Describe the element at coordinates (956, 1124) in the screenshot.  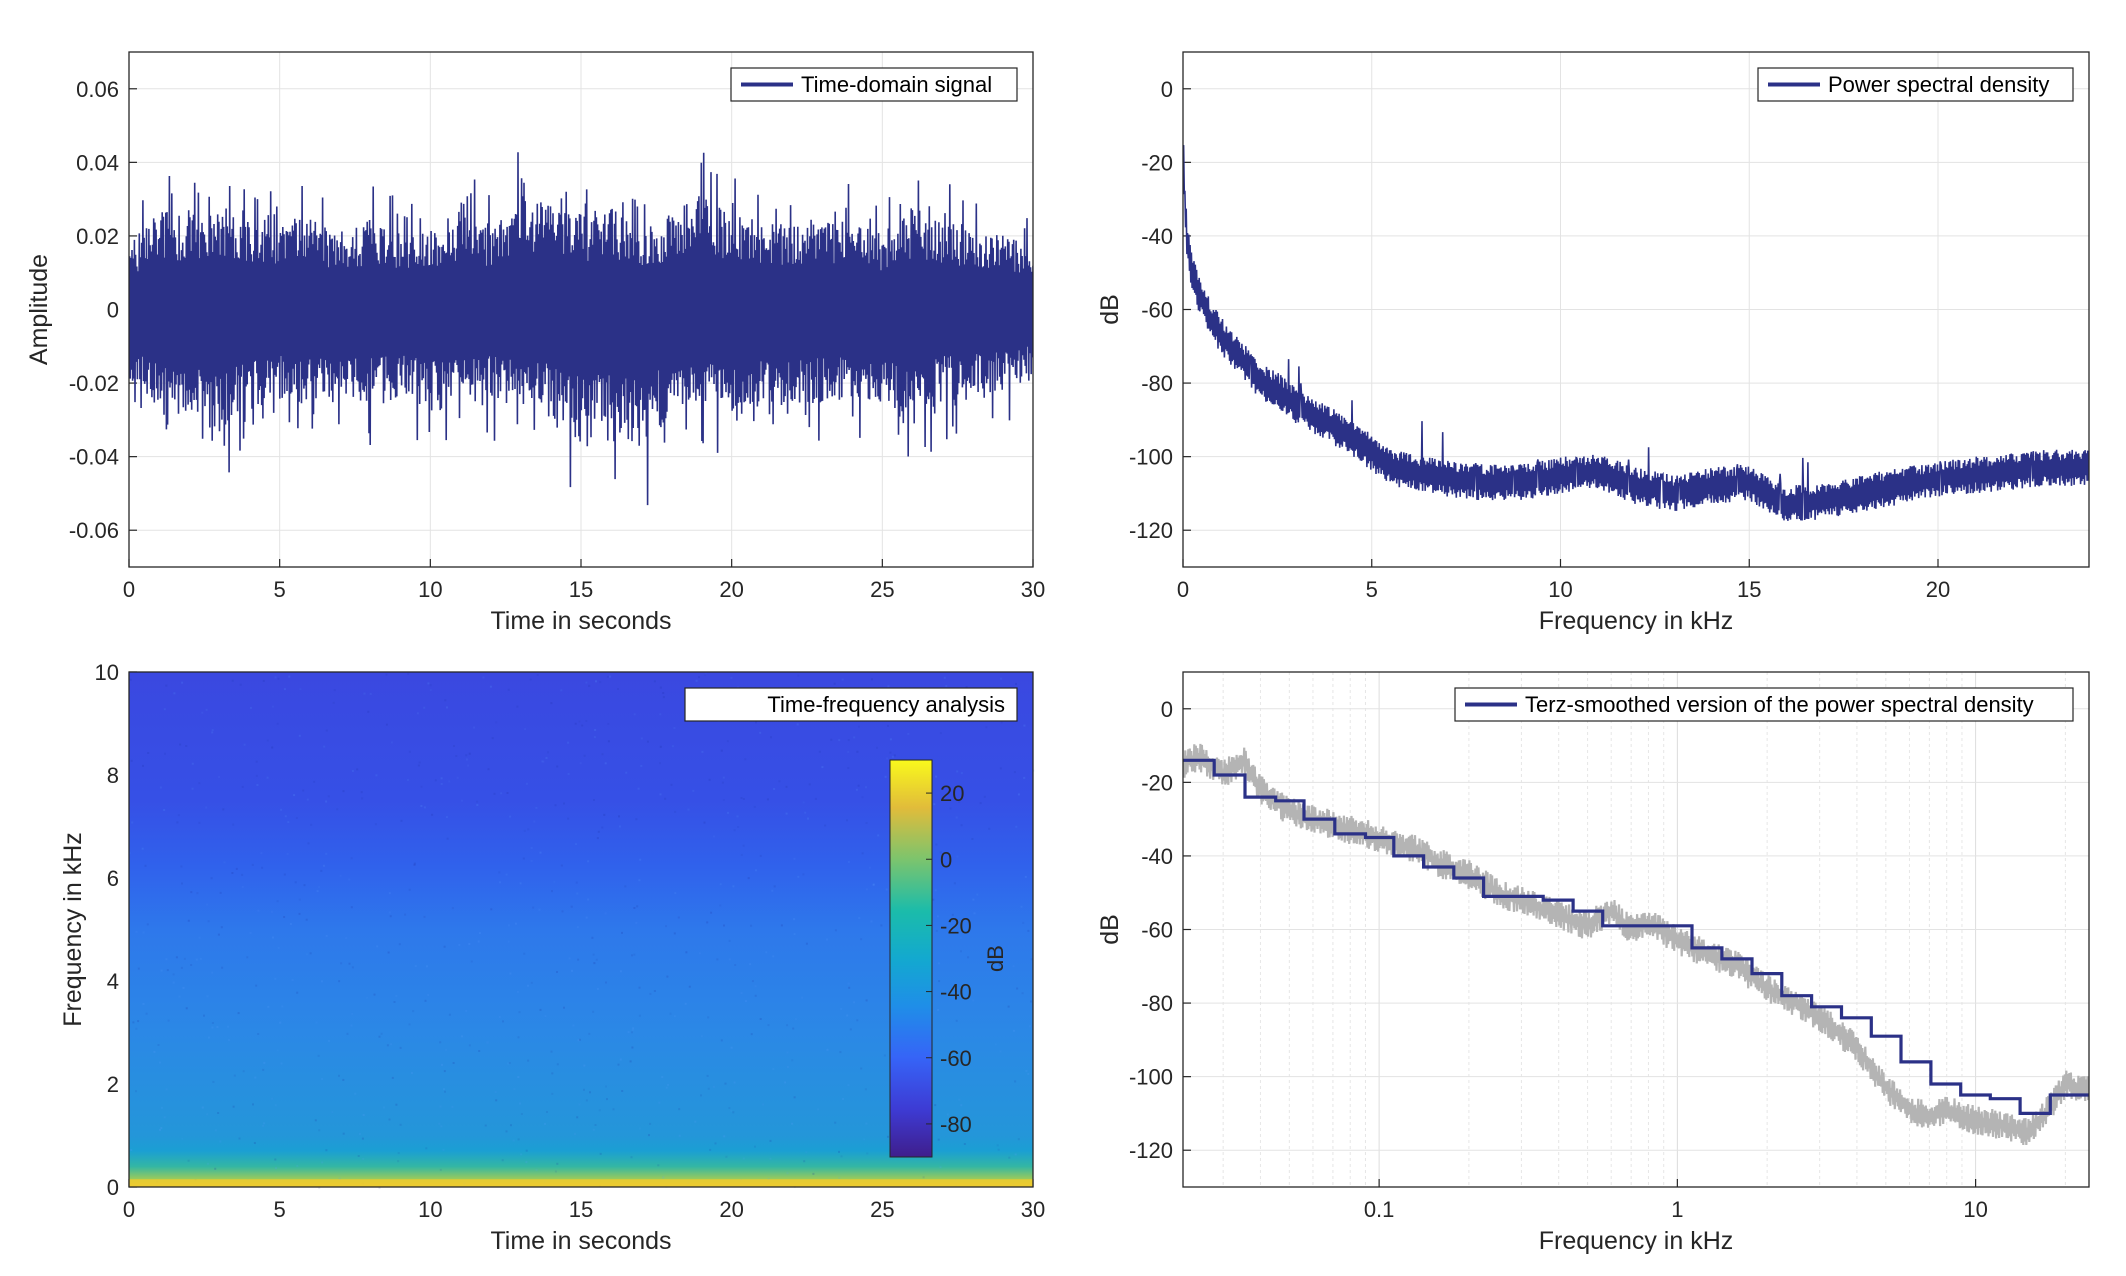
I see `colorbar-tick-label: -80` at that location.